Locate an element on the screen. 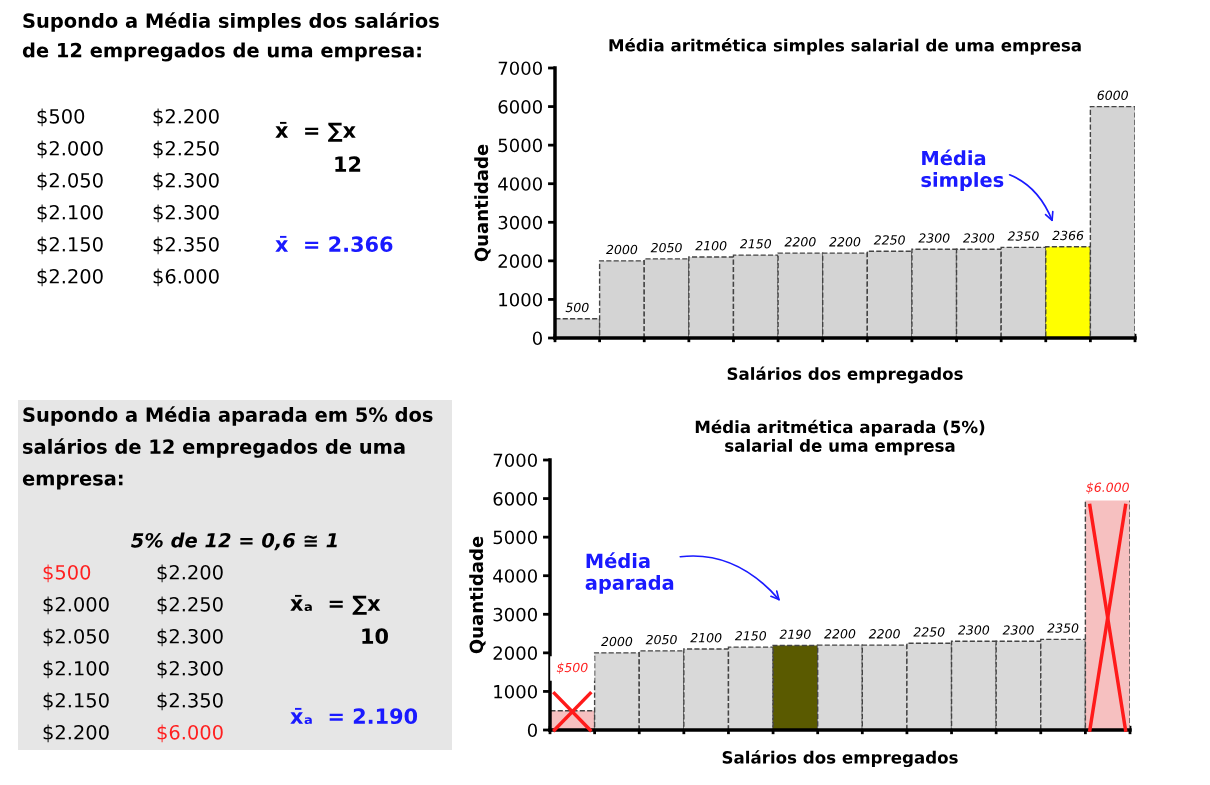  text: x̄ = ∑x is located at coordinates (315, 131).